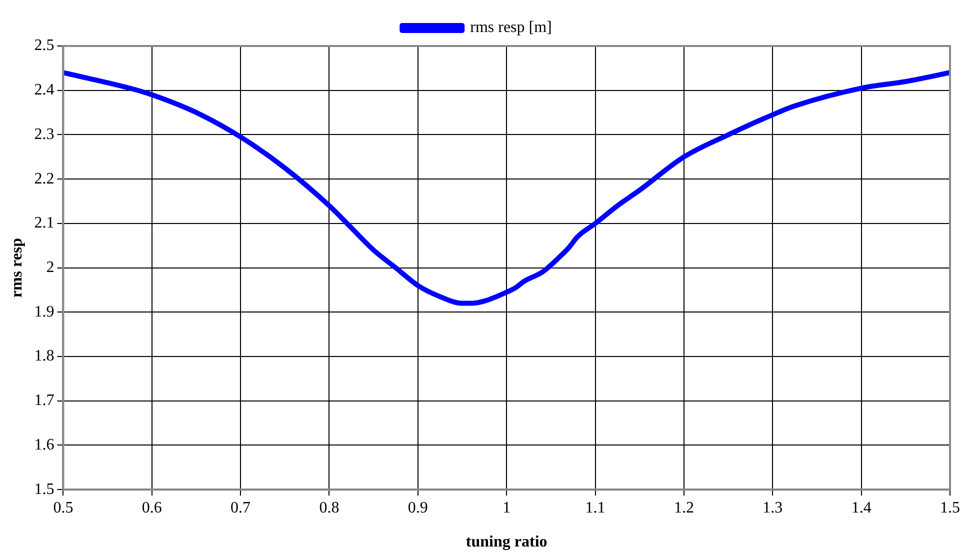 The height and width of the screenshot is (560, 964). Describe the element at coordinates (950, 507) in the screenshot. I see `x-tick-label: 1.5` at that location.